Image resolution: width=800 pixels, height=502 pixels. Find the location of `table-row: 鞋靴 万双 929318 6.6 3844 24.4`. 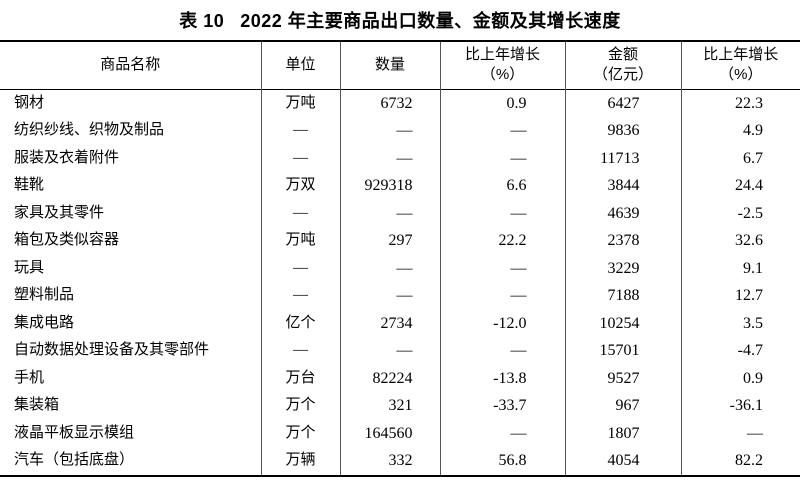

table-row: 鞋靴 万双 929318 6.6 3844 24.4 is located at coordinates (400, 186).